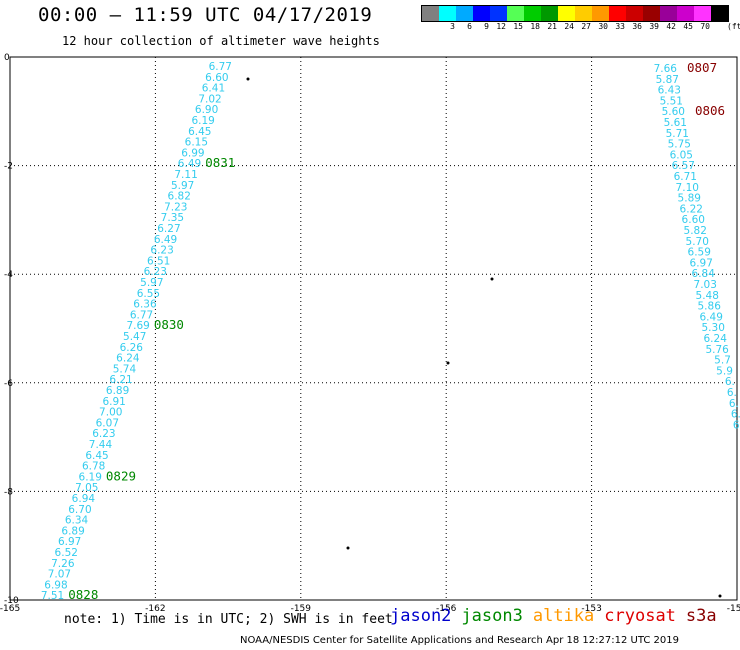 The width and height of the screenshot is (740, 650). I want to click on satellite-name: jason3, so click(492, 616).